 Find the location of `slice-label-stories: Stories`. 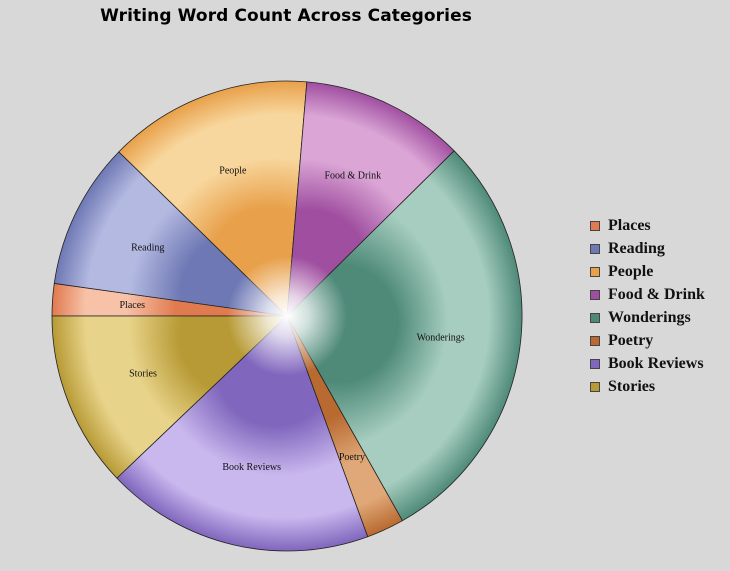

slice-label-stories: Stories is located at coordinates (143, 374).